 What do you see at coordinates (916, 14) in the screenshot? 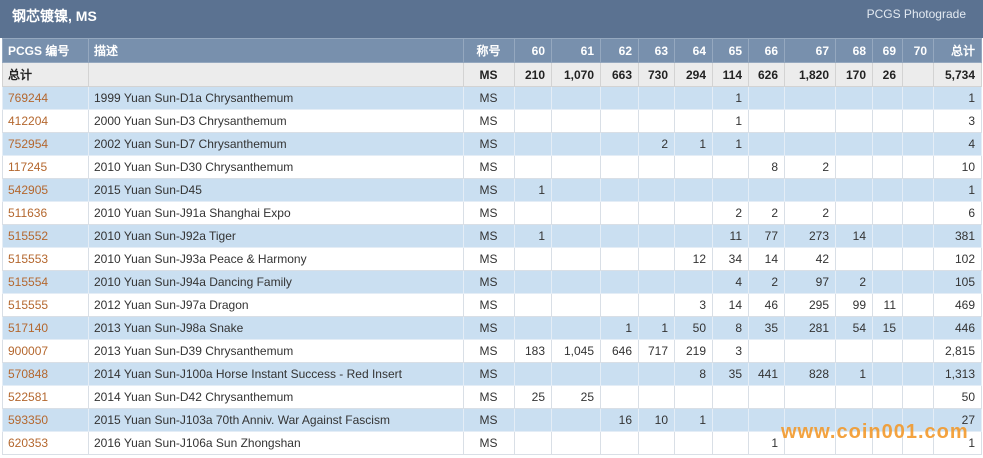
I see `pcgs-photograde-link: PCGS Photograde` at bounding box center [916, 14].